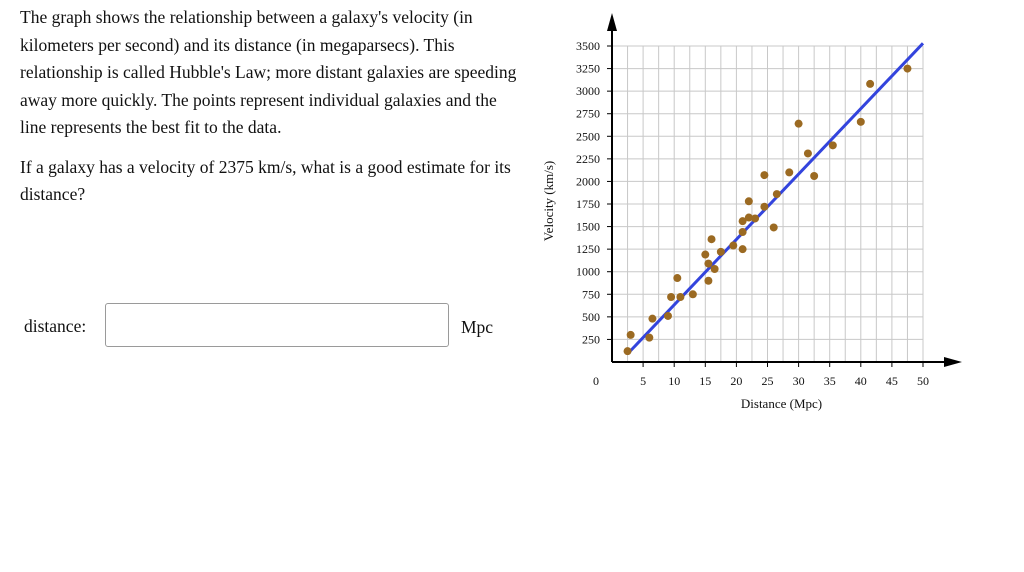 The image size is (1024, 572). What do you see at coordinates (588, 114) in the screenshot?
I see `y-tick-label: 2750` at bounding box center [588, 114].